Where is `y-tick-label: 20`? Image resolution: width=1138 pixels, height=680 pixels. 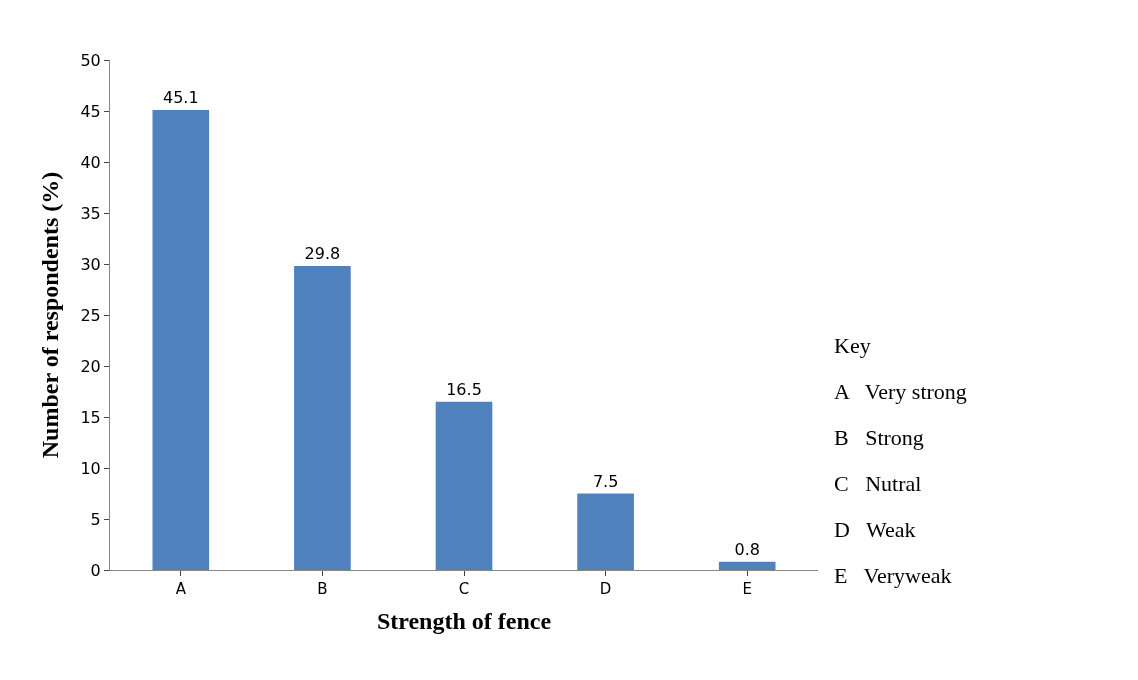 y-tick-label: 20 is located at coordinates (90, 366).